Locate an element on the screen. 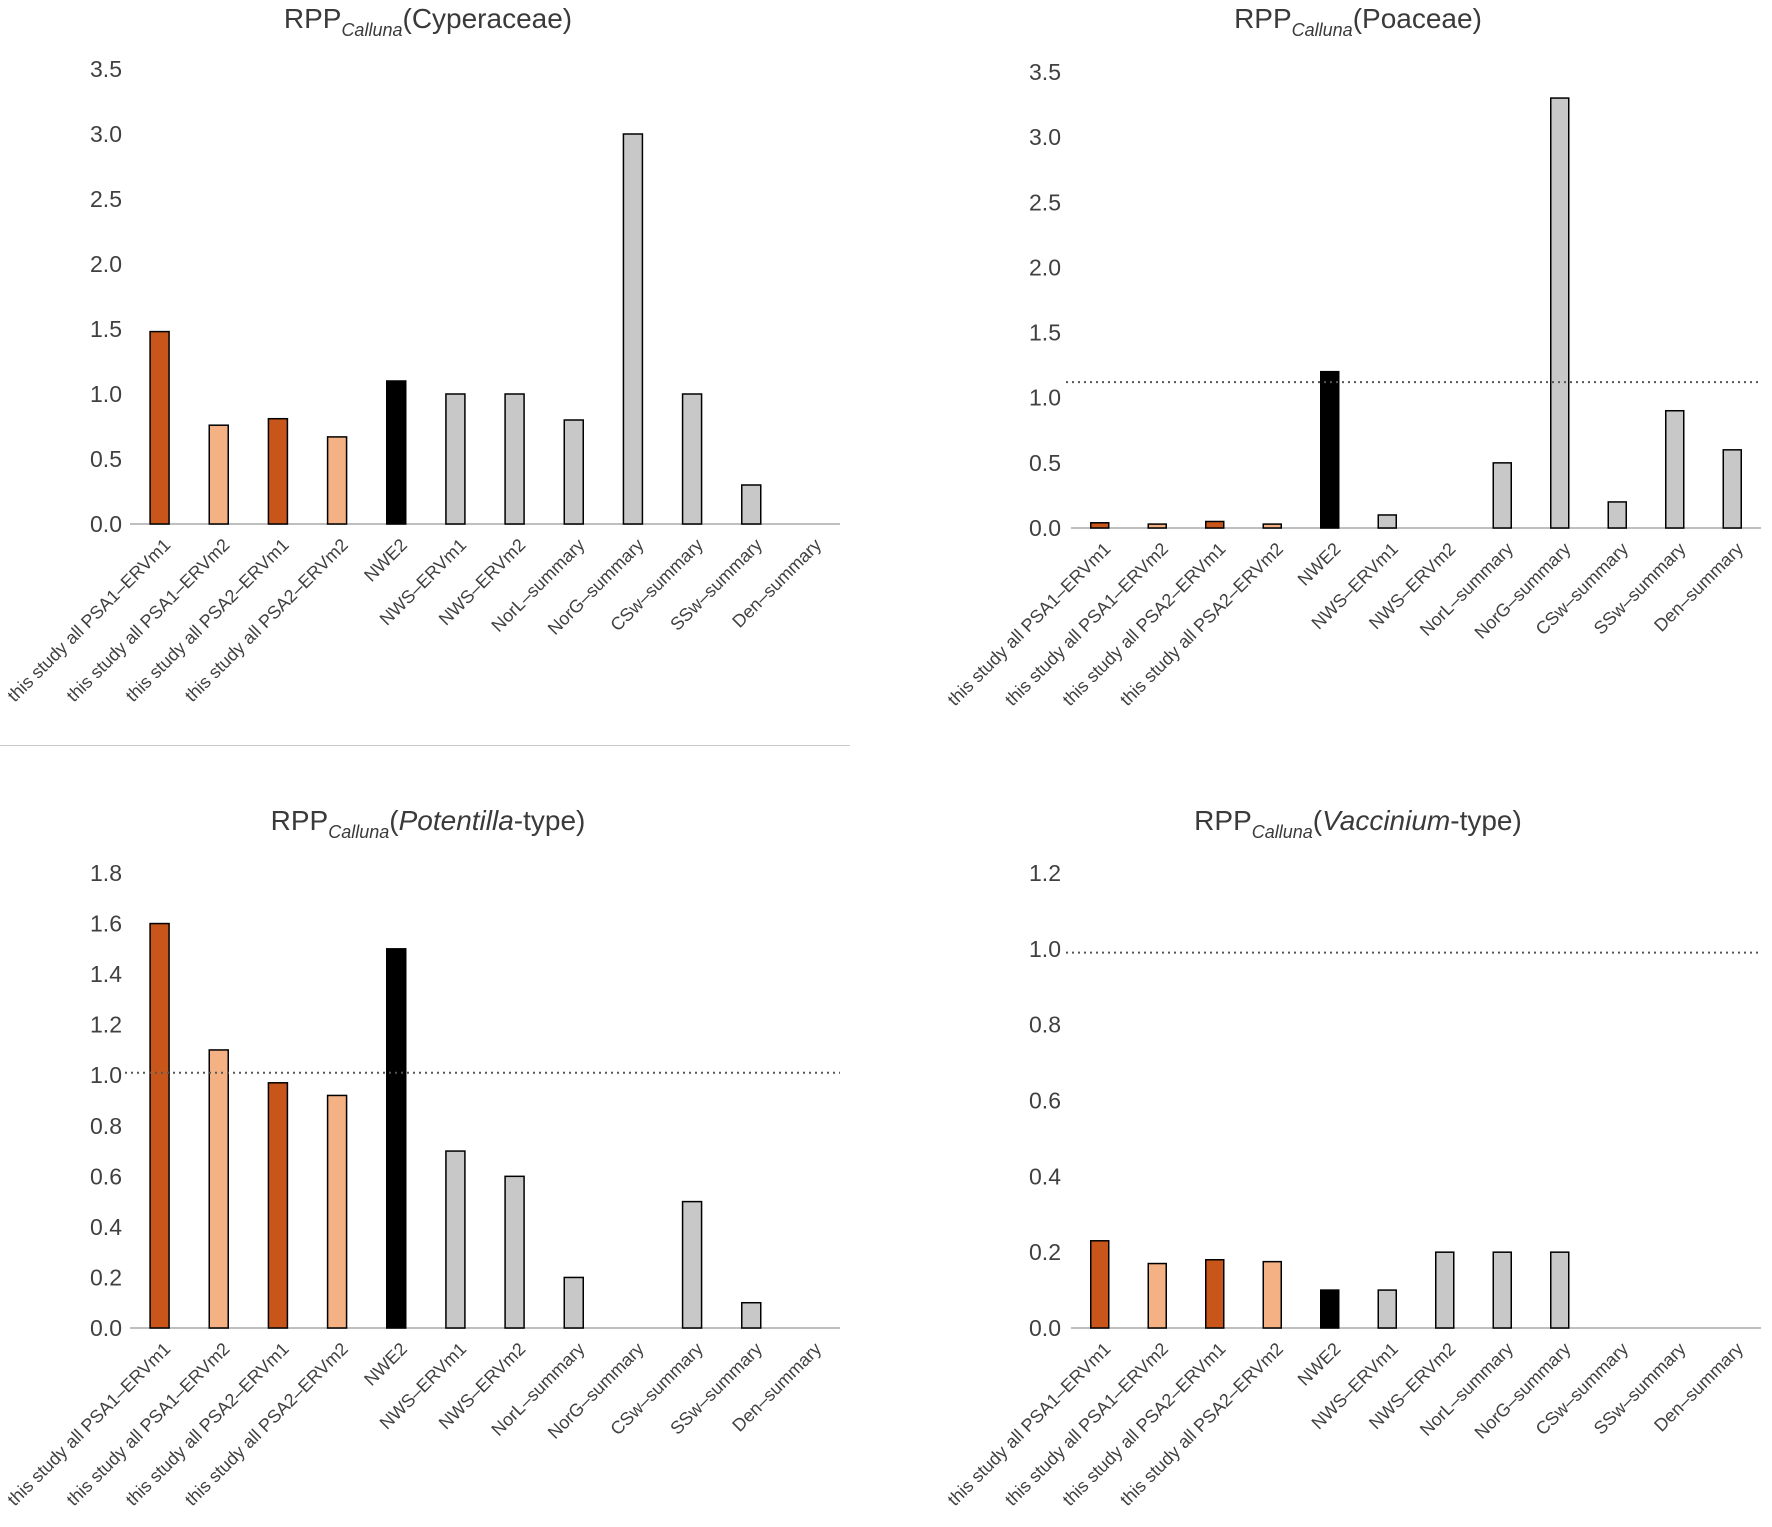 This screenshot has height=1527, width=1772. chart-title: RPPCalluna(Poaceae) is located at coordinates (1358, 21).